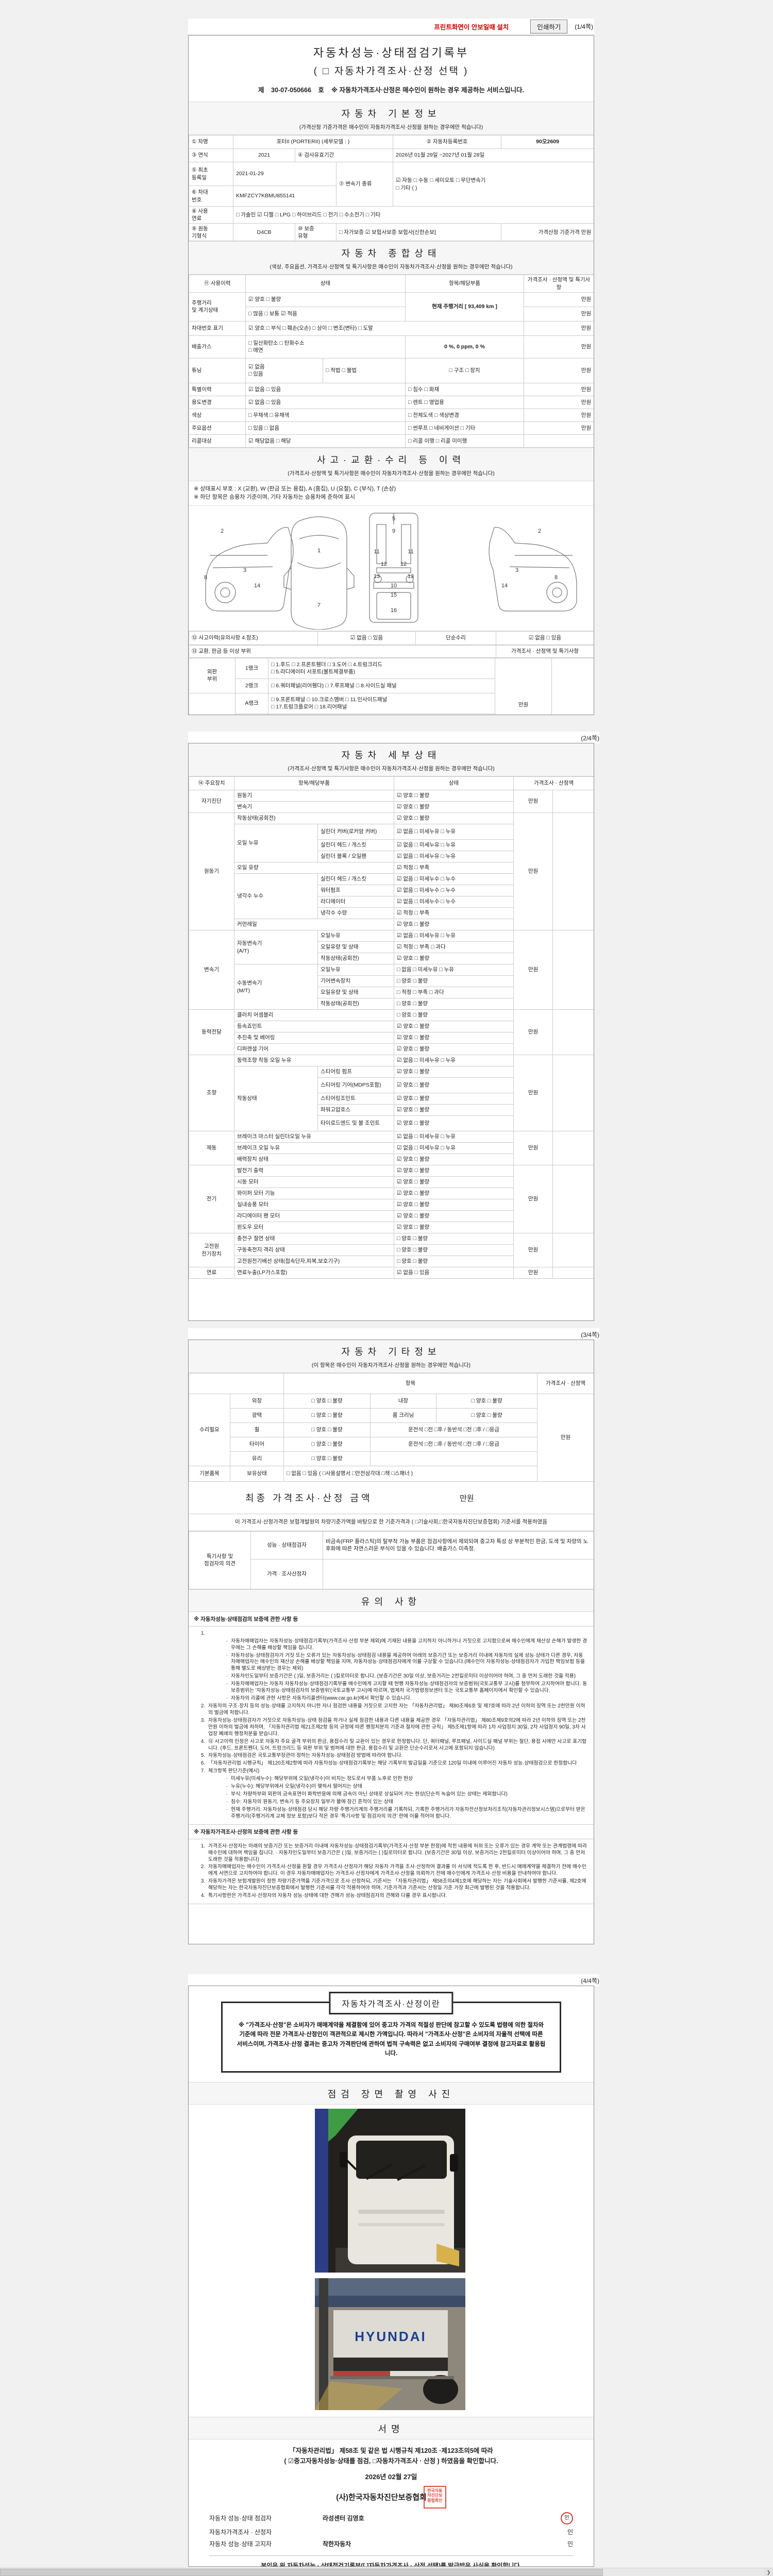 This screenshot has width=773, height=2576. What do you see at coordinates (391, 856) in the screenshot?
I see `table-row: 실린더 블록 / 오일팬 ☑ 없음 □ 미세누유 □ 누유` at bounding box center [391, 856].